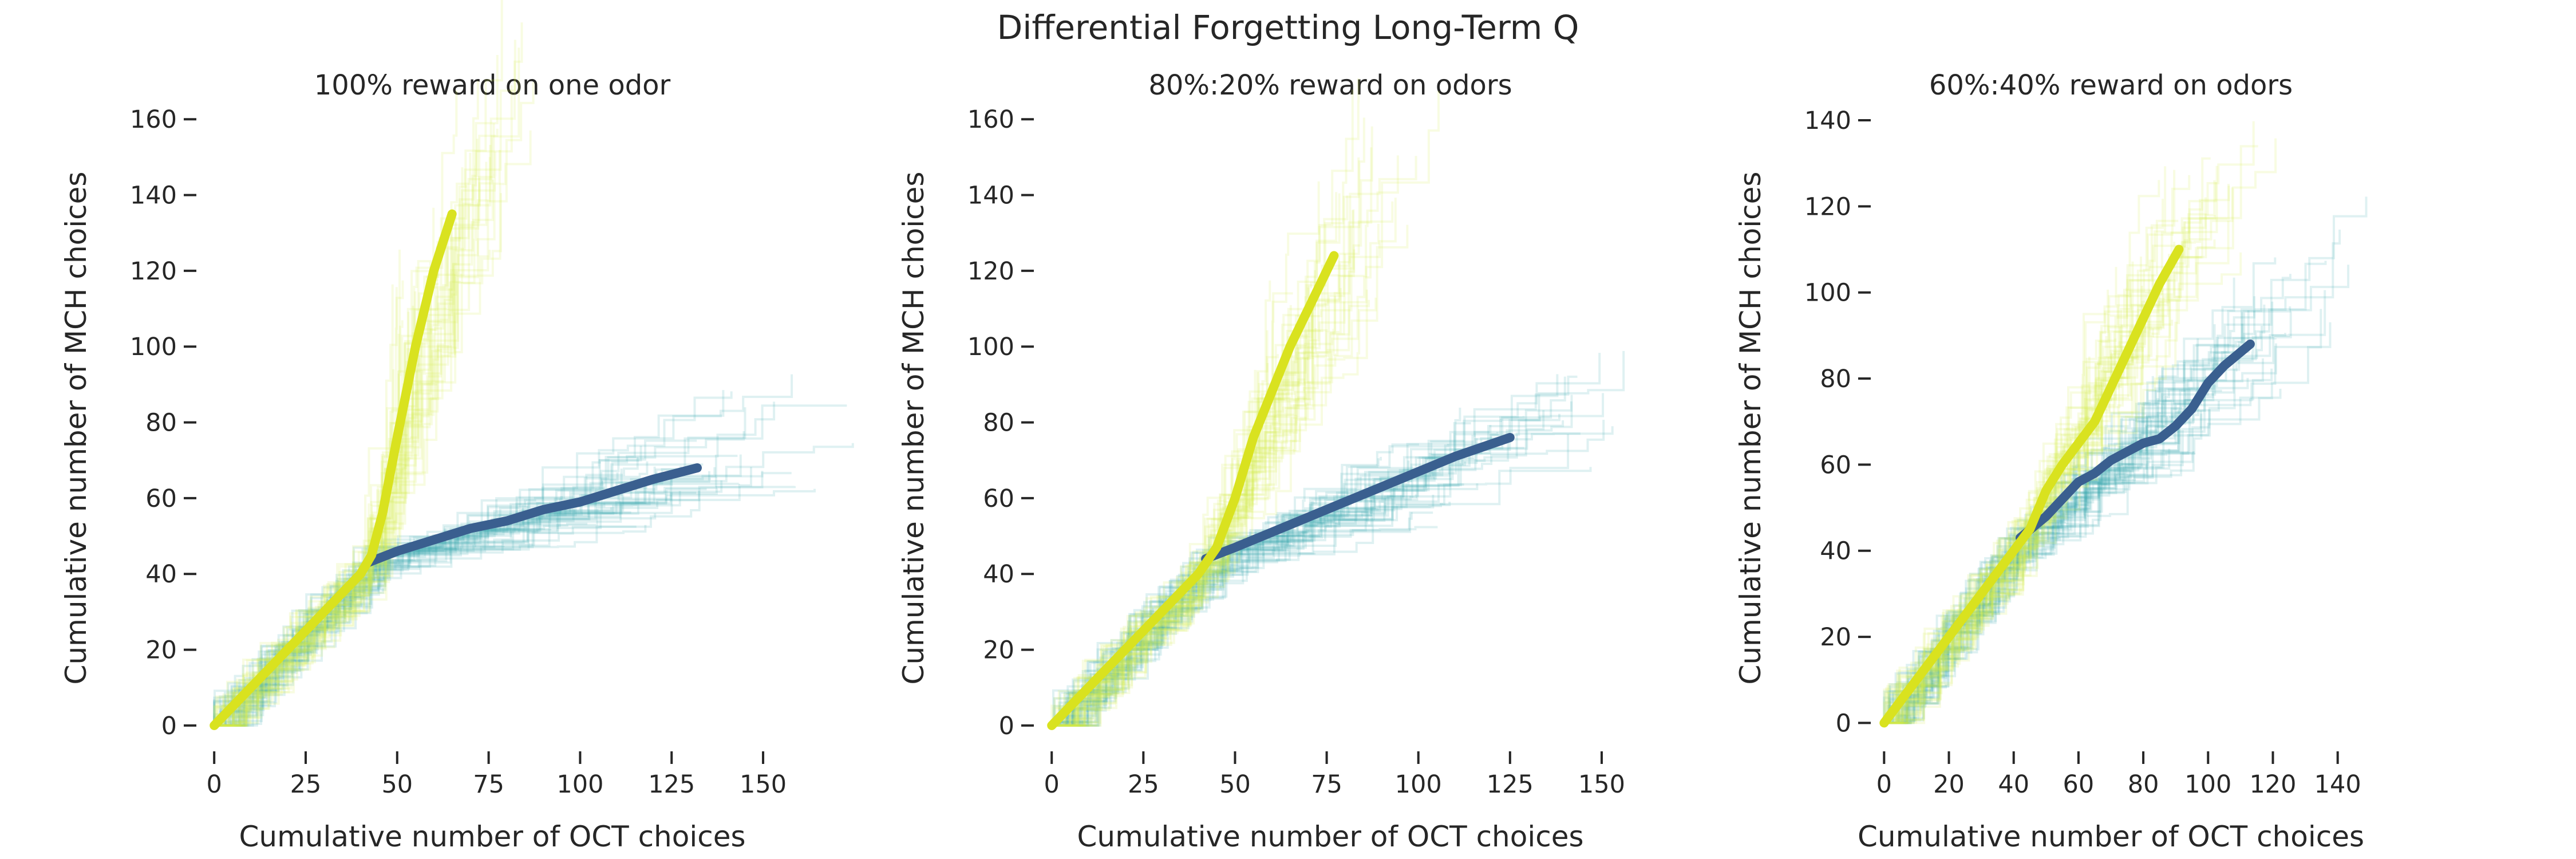 The height and width of the screenshot is (859, 2576). Describe the element at coordinates (492, 85) in the screenshot. I see `chart-title: 100% reward on one odor` at that location.